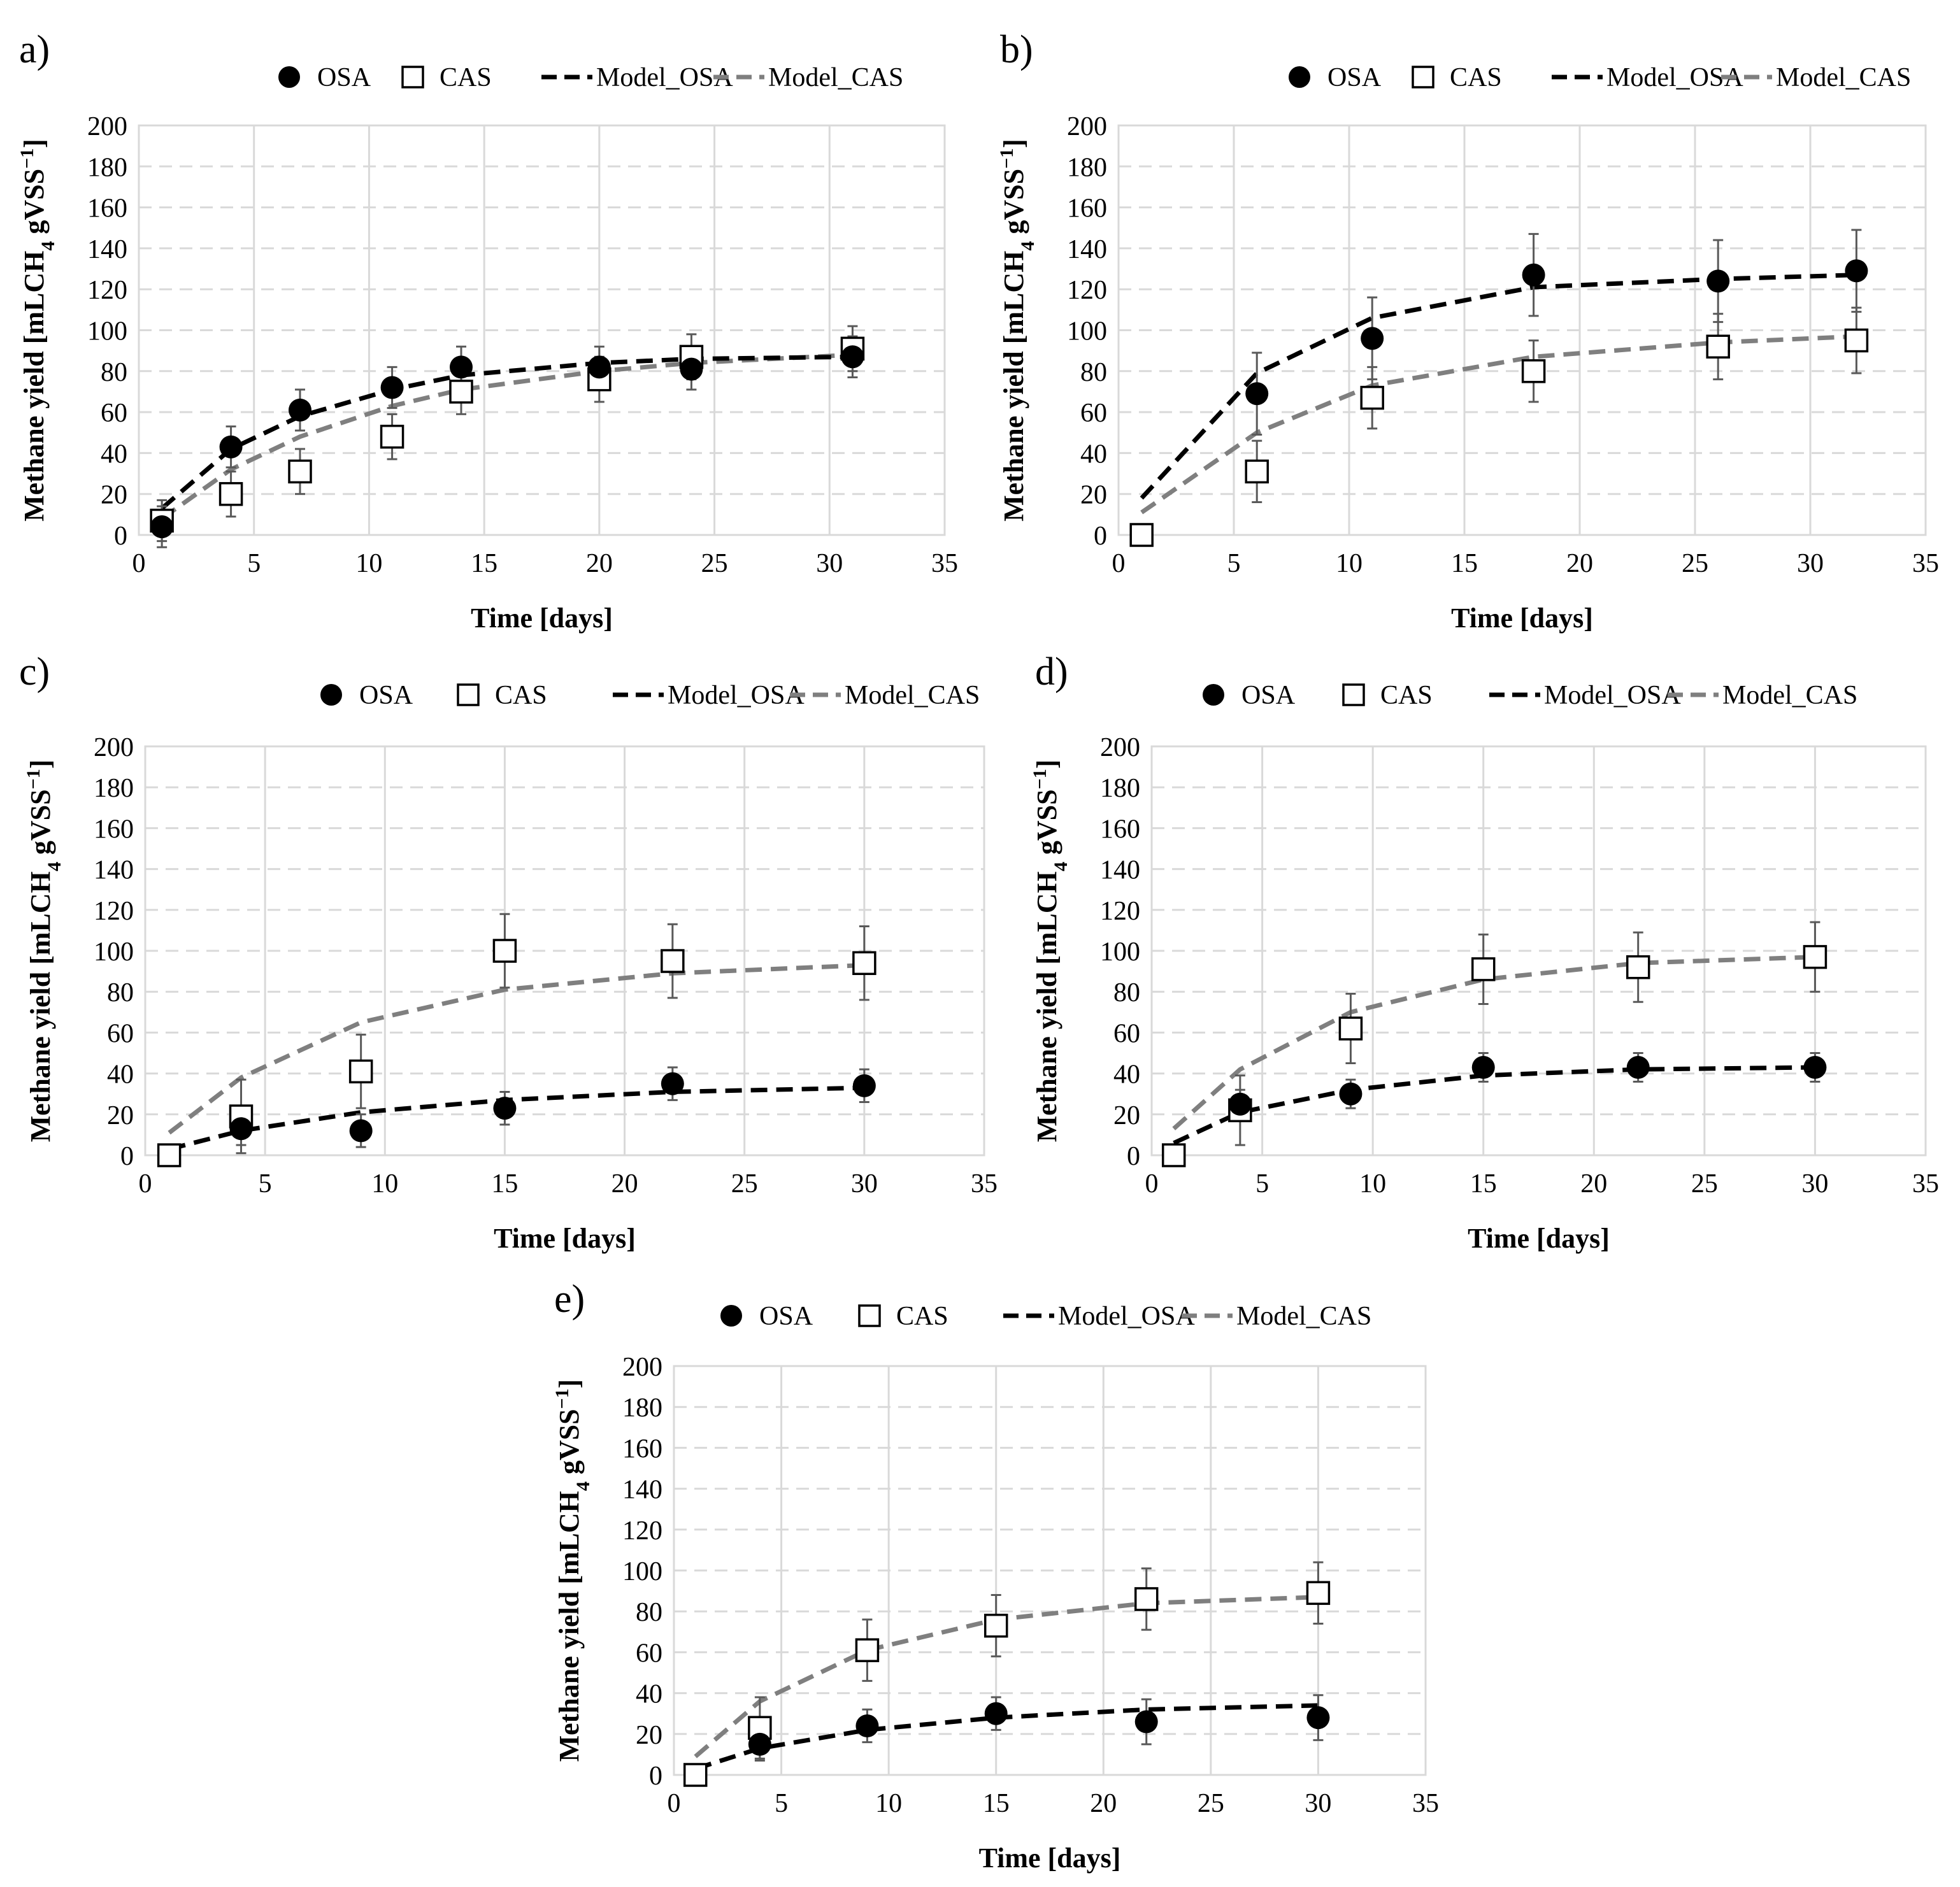 This screenshot has width=1960, height=1887. I want to click on x-tick-label: 0, so click(145, 1184).